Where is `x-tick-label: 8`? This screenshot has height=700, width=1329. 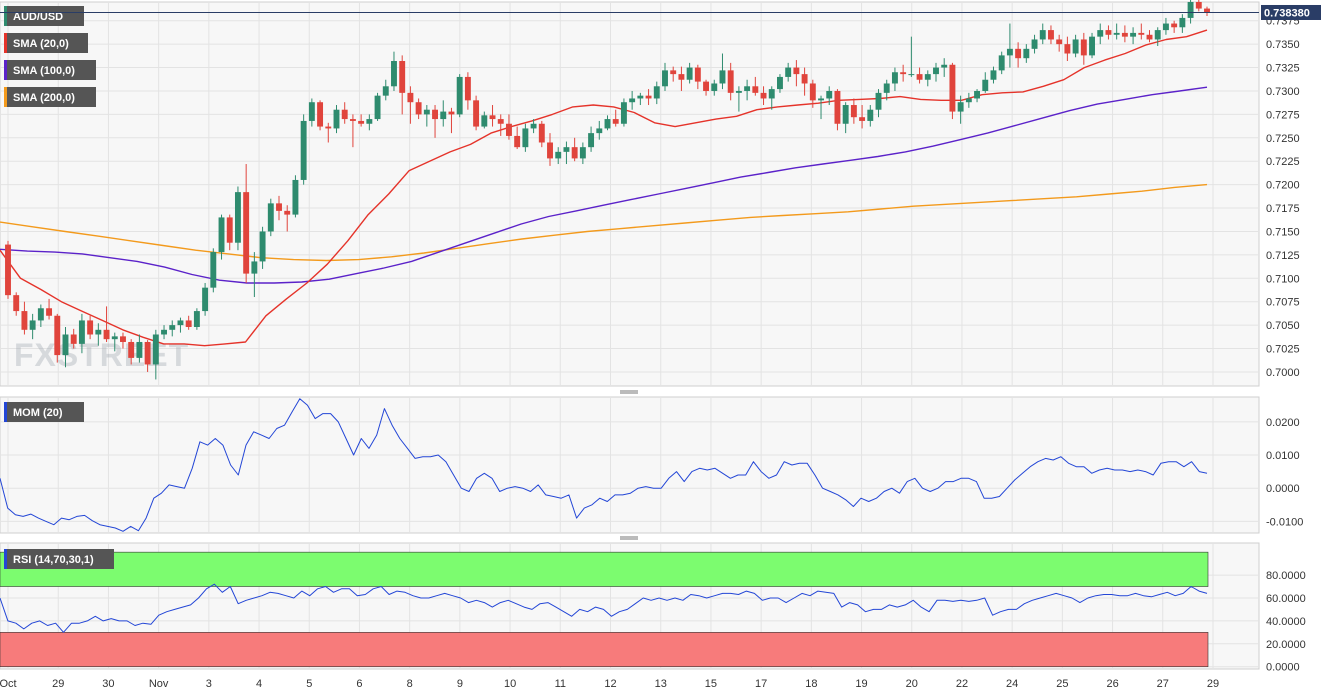 x-tick-label: 8 is located at coordinates (410, 684).